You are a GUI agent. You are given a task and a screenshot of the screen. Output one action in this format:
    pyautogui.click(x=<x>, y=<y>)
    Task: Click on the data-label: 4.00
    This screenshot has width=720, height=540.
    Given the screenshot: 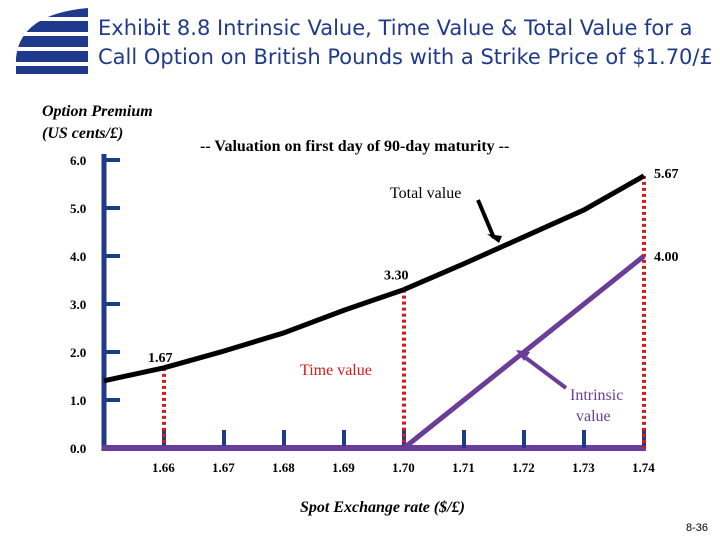 What is the action you would take?
    pyautogui.click(x=666, y=257)
    